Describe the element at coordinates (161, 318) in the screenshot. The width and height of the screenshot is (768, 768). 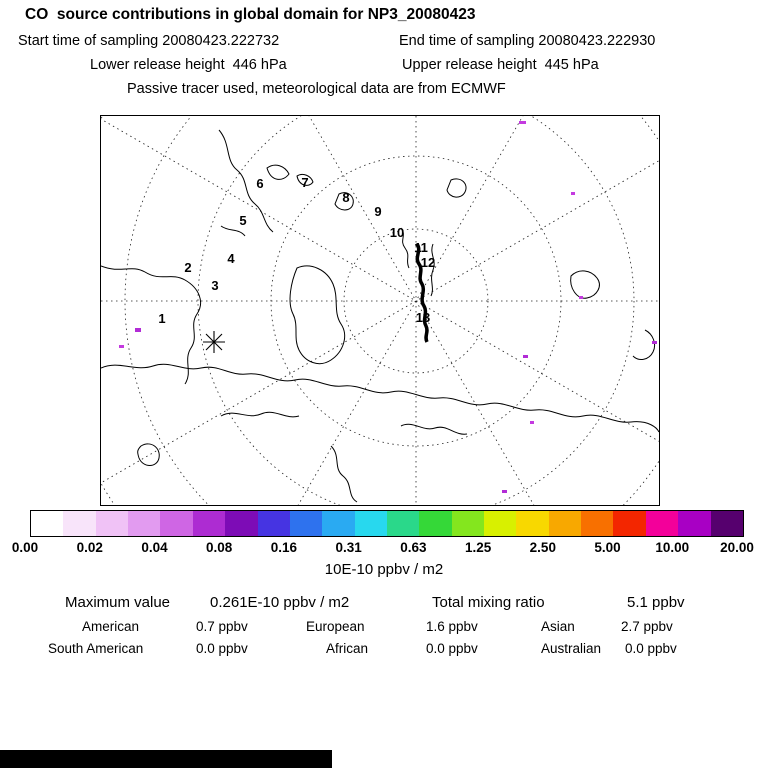
I see `trajectory-point-label: 1` at that location.